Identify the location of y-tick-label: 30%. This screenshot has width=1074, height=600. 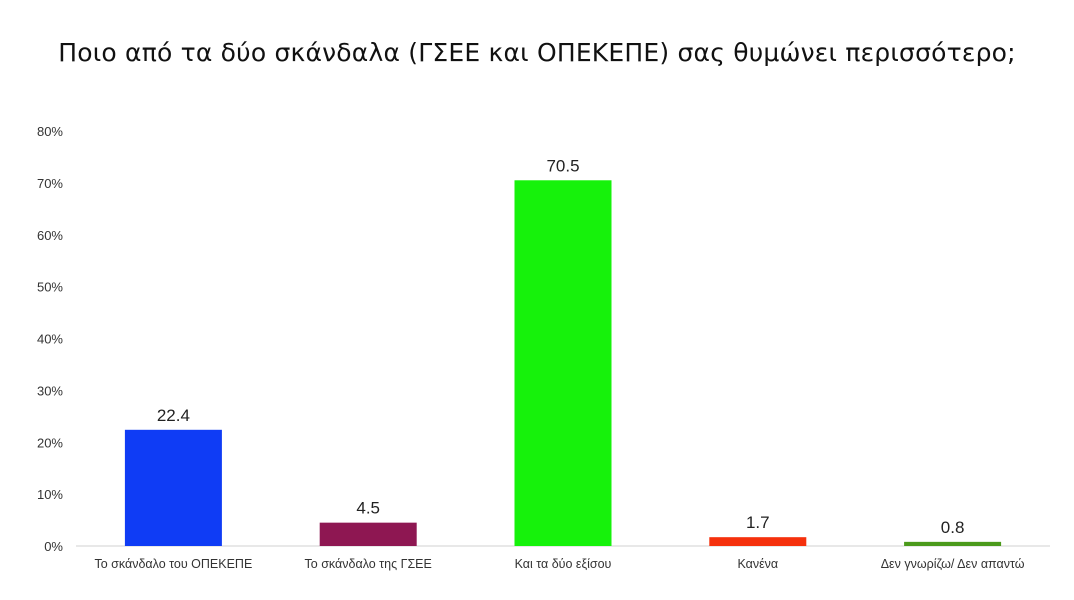
(50, 390).